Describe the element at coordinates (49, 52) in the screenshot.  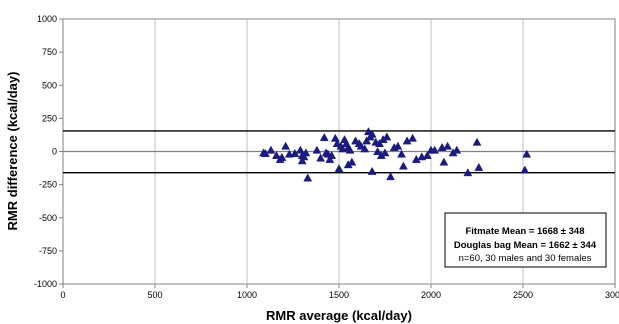
I see `y-tick-label: 750` at that location.